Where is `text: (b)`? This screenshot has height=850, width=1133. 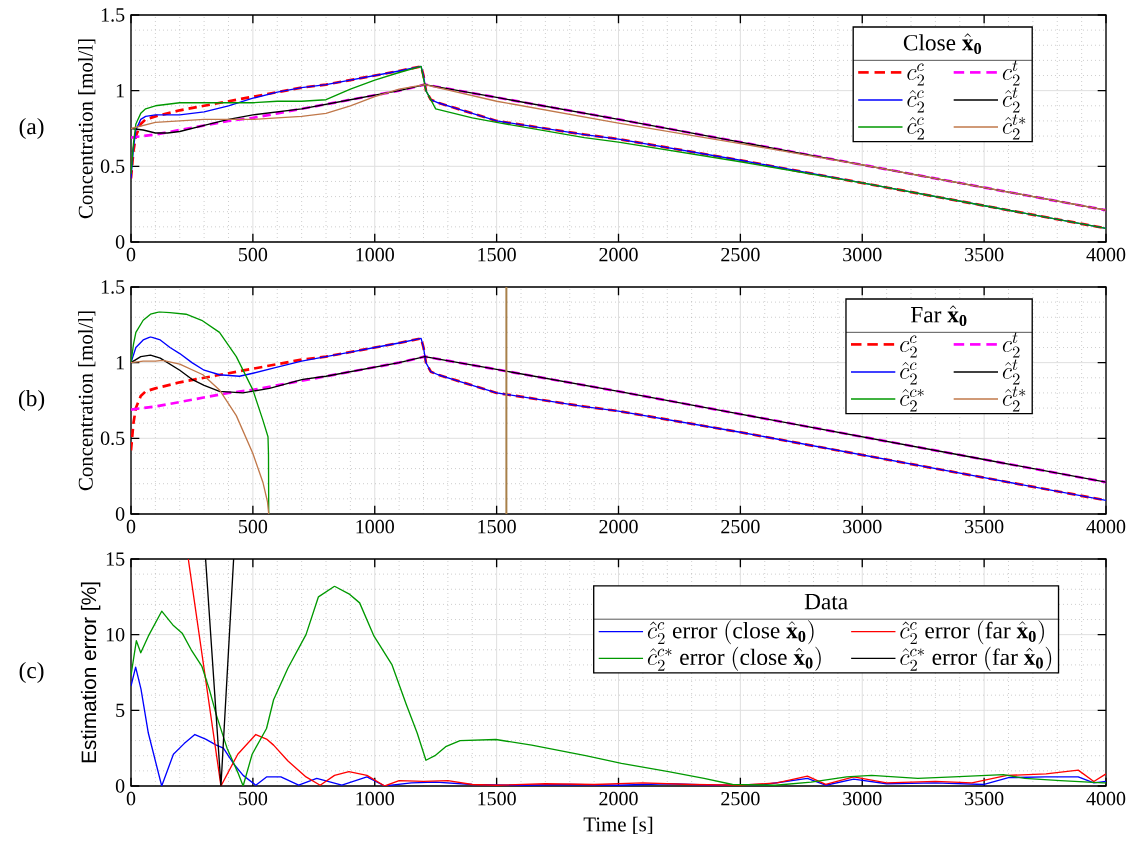 text: (b) is located at coordinates (31, 400).